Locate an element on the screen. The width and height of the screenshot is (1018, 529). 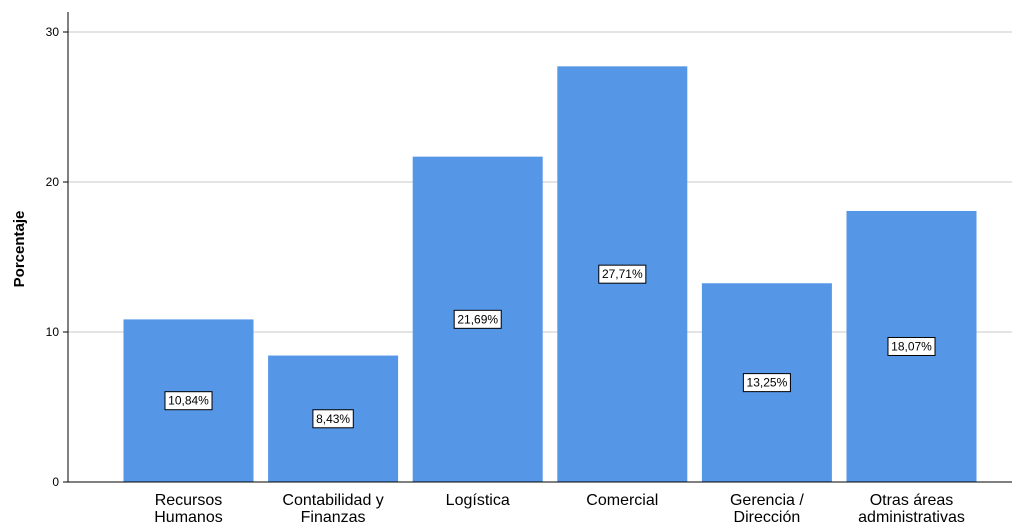
y-tick-labels: 0 10 20 30 is located at coordinates (53, 257).